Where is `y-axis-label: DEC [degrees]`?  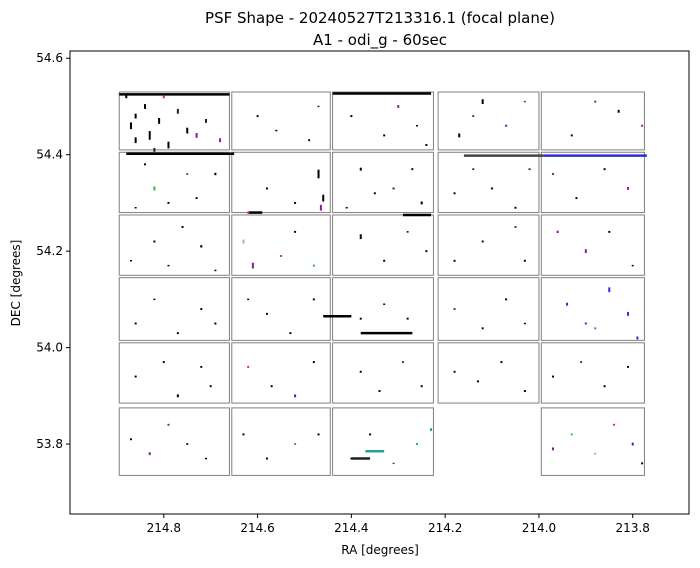
y-axis-label: DEC [degrees] is located at coordinates (16, 283).